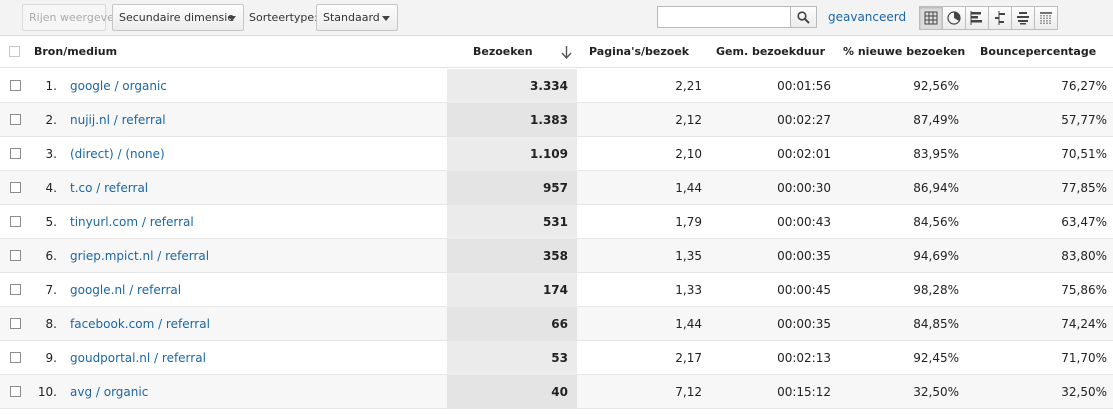 The image size is (1113, 414). What do you see at coordinates (804, 86) in the screenshot?
I see `avg-duration-value: 00:01:56` at bounding box center [804, 86].